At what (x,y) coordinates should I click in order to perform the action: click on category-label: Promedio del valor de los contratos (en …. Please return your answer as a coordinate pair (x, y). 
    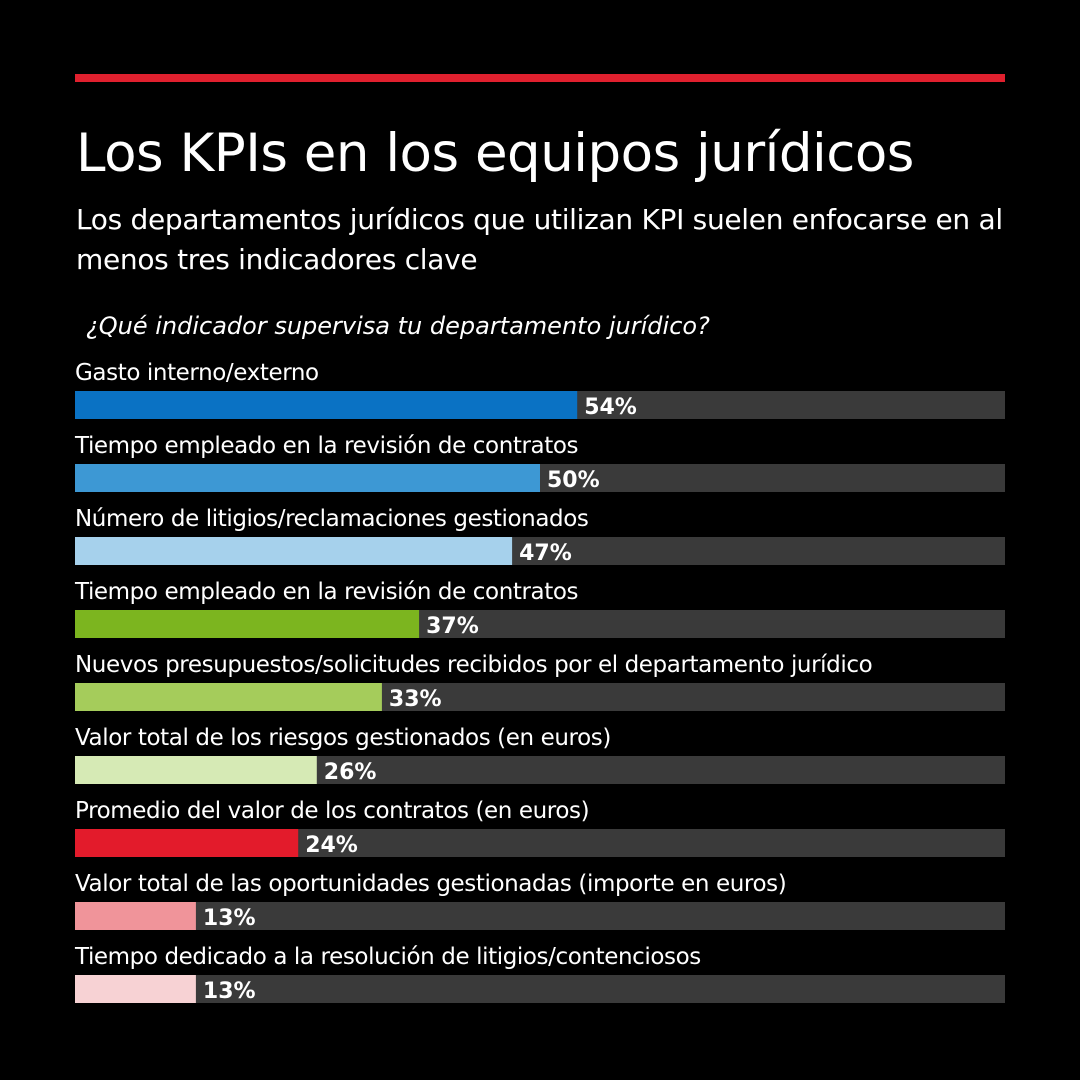
    Looking at the image, I should click on (332, 811).